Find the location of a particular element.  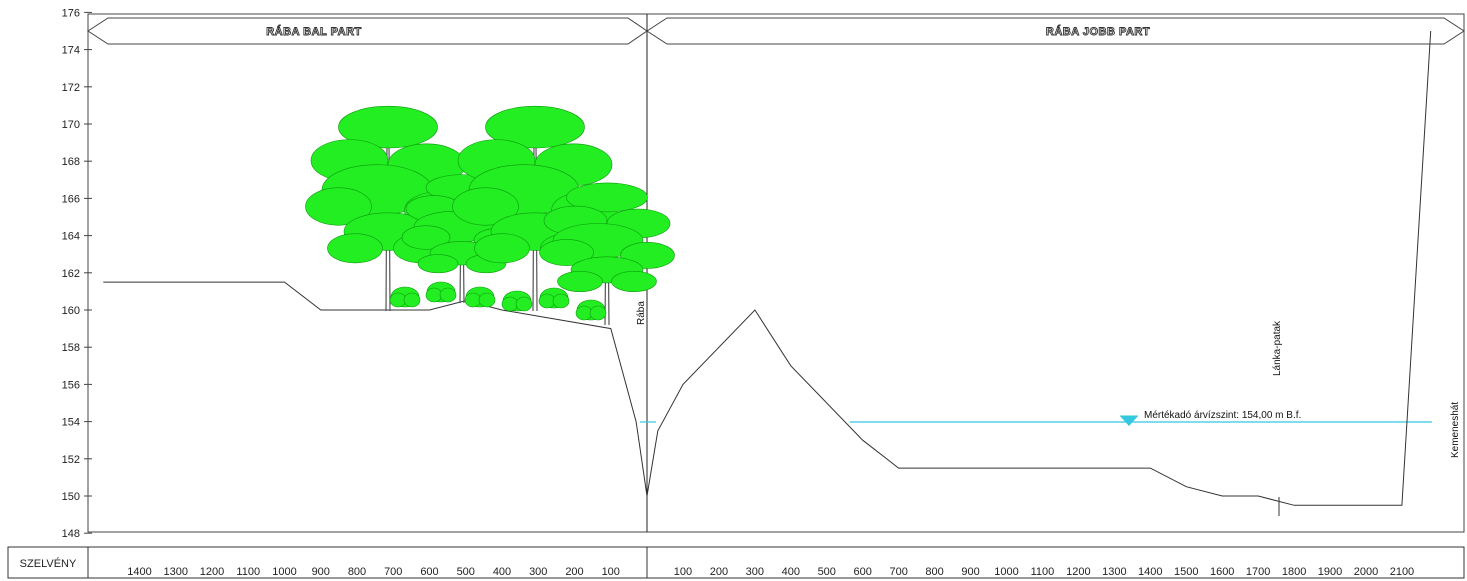

y-tick-label: 162 is located at coordinates (71, 274).